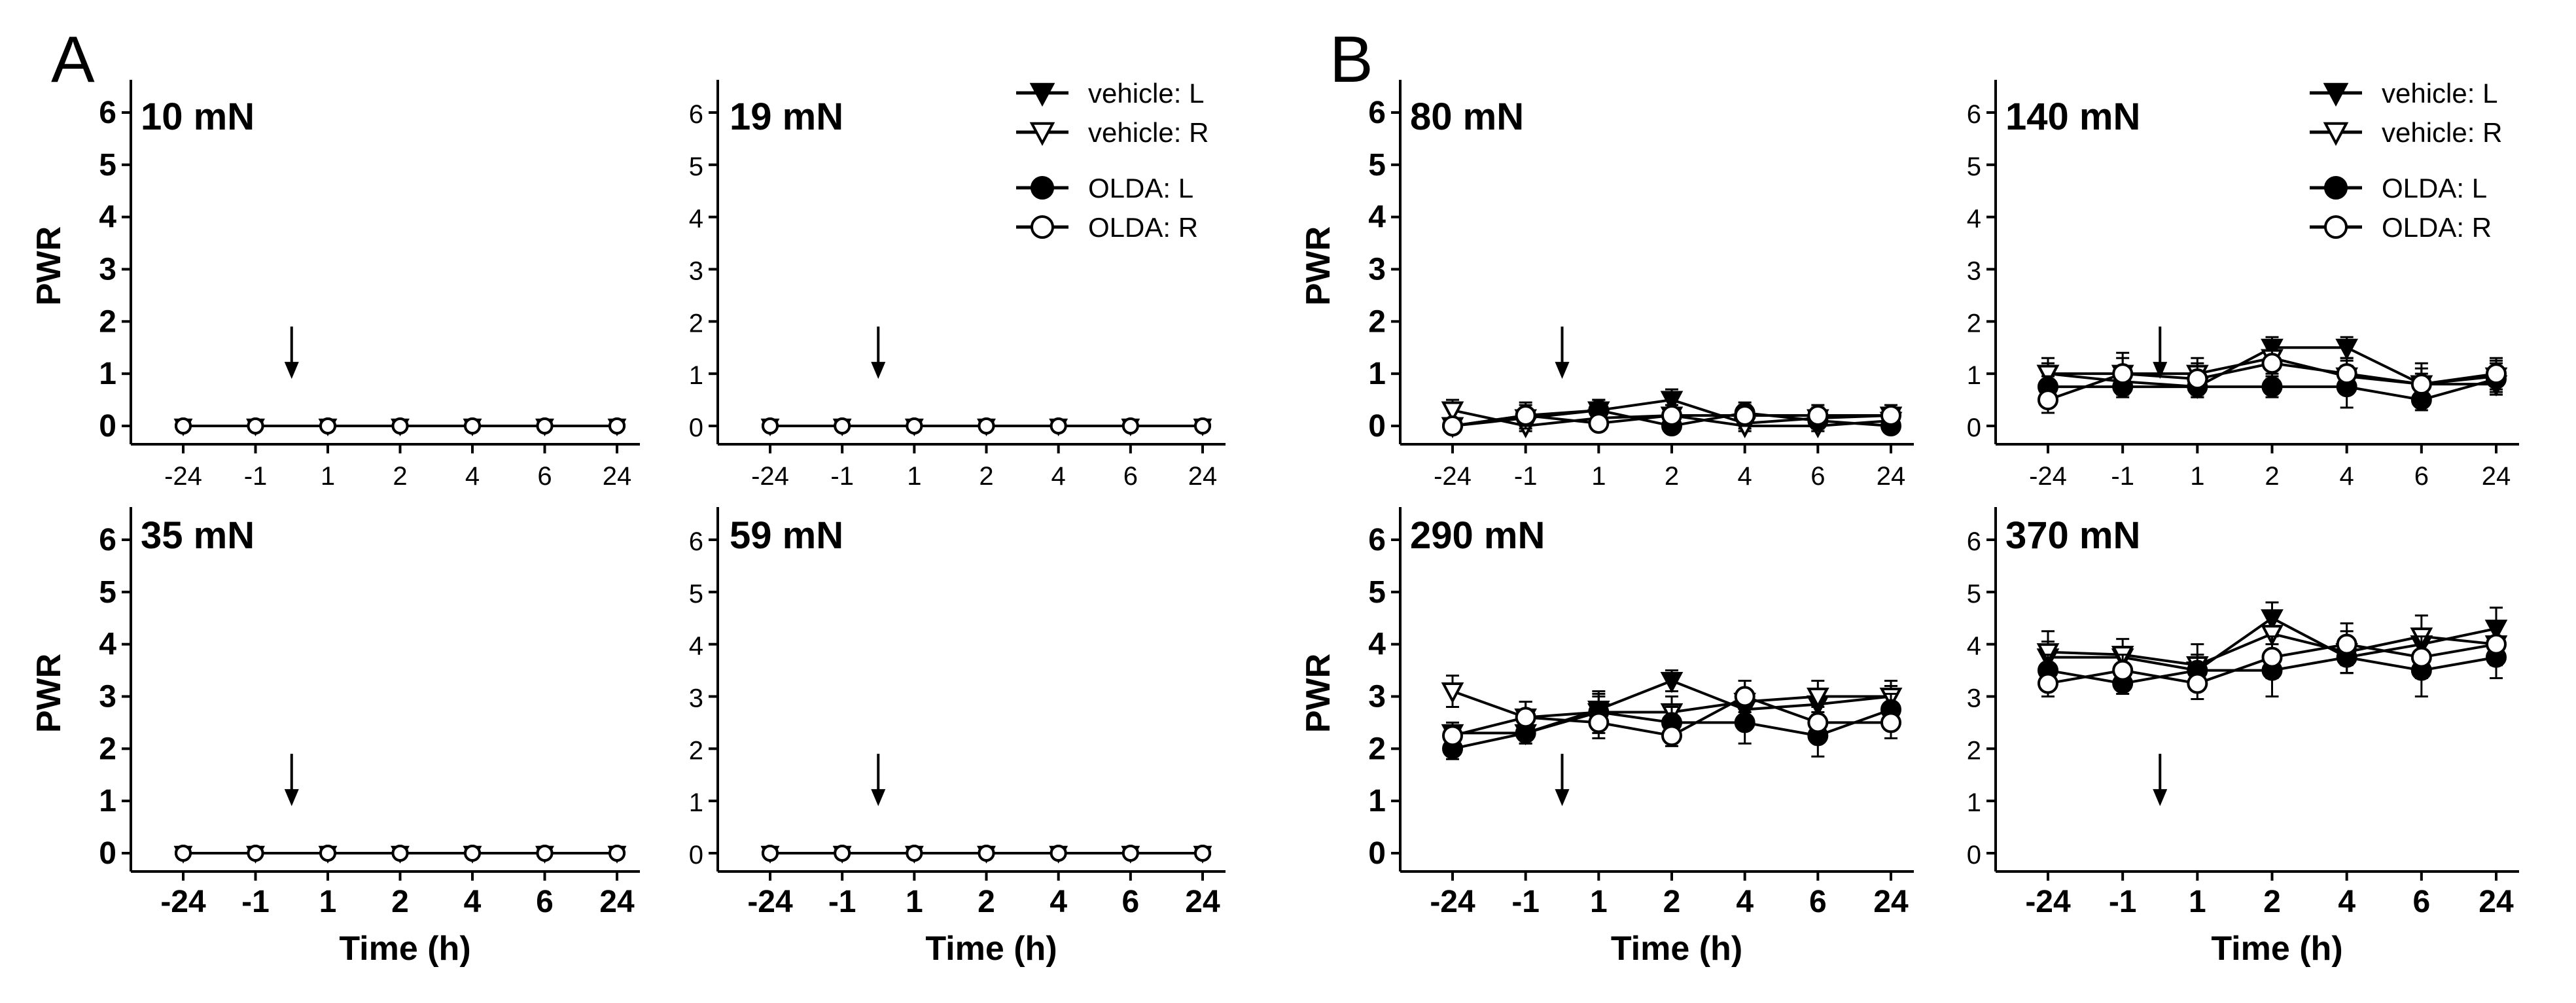 The image size is (2576, 1003). Describe the element at coordinates (73, 60) in the screenshot. I see `panel-label-a: A` at that location.